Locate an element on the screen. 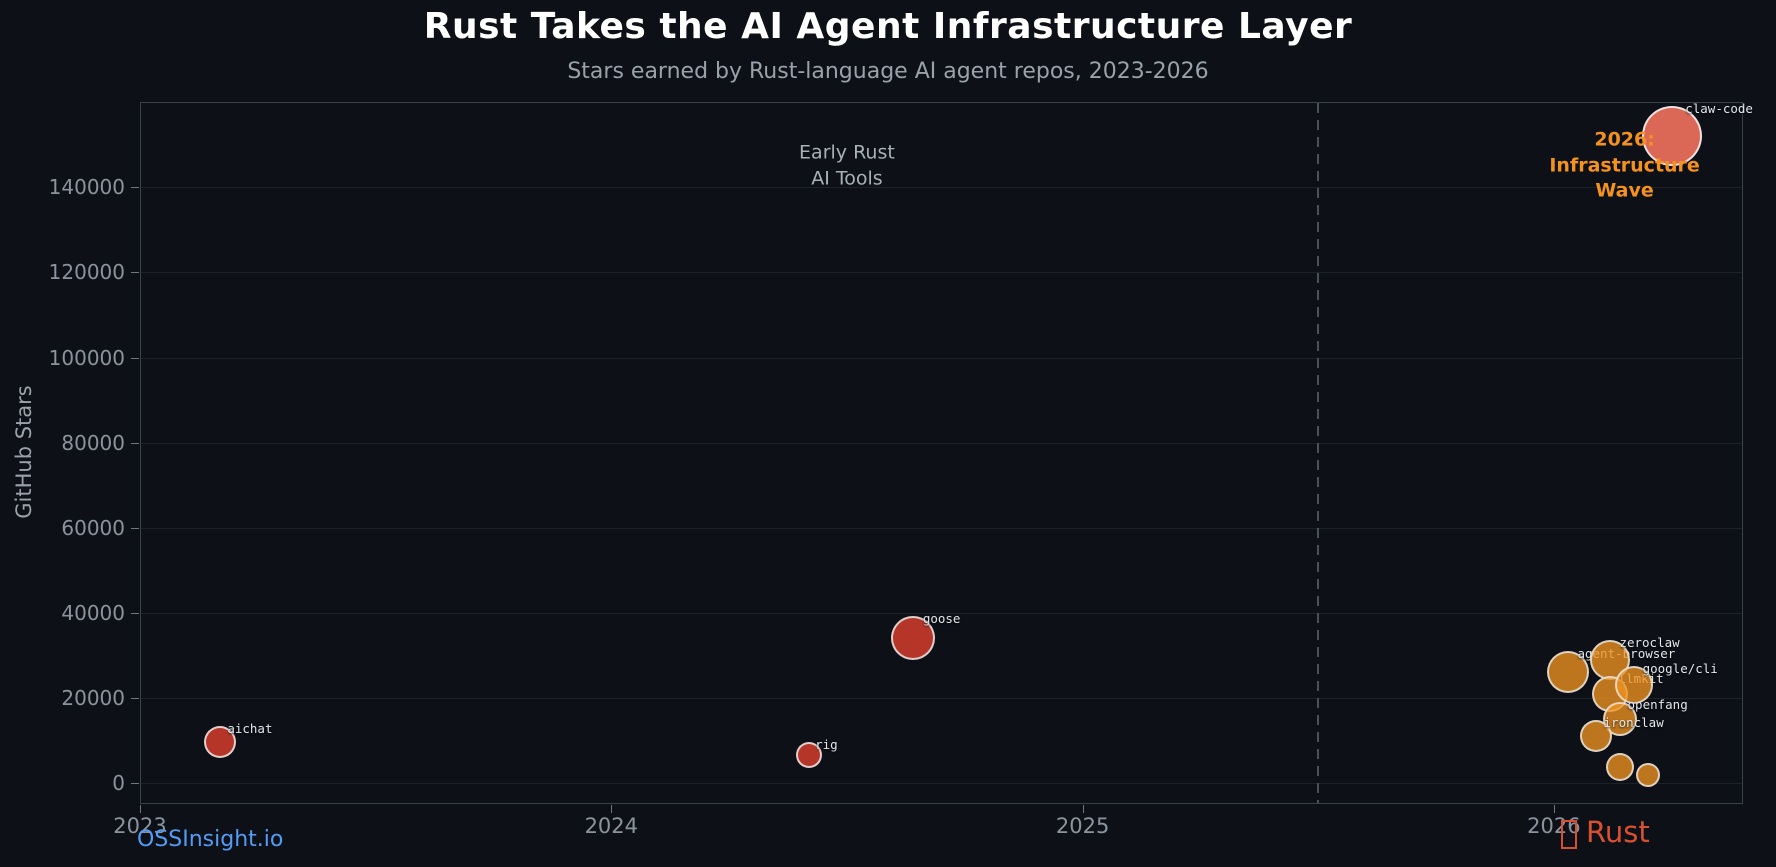 The width and height of the screenshot is (1776, 867). y-tick-label: 140000 is located at coordinates (86, 187).